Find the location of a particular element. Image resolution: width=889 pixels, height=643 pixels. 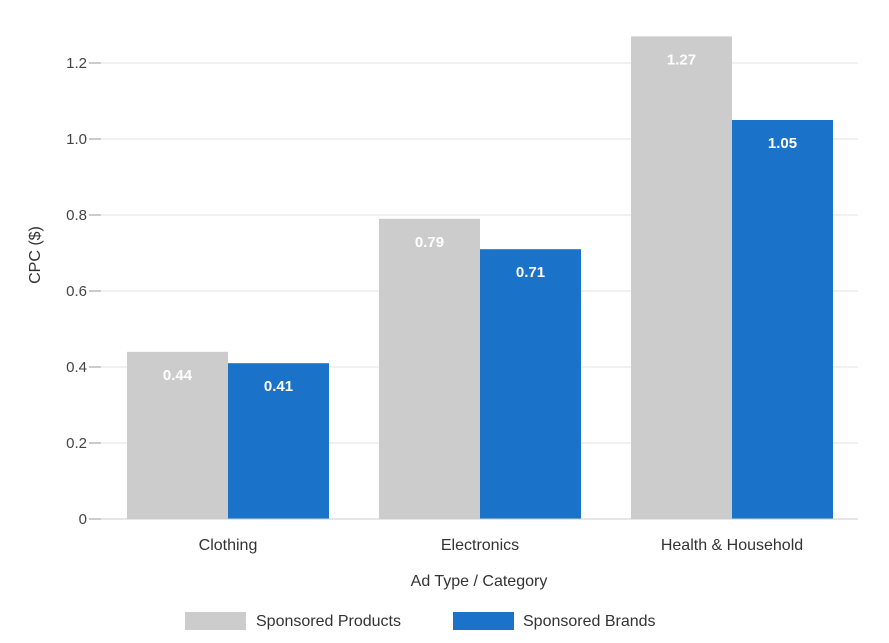

x-axis-title: Ad Type / Category is located at coordinates (479, 581).